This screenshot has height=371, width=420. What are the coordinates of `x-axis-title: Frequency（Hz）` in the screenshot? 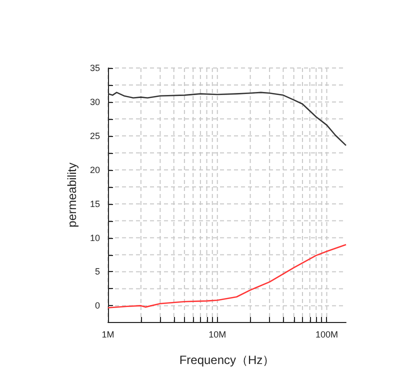 It's located at (227, 360).